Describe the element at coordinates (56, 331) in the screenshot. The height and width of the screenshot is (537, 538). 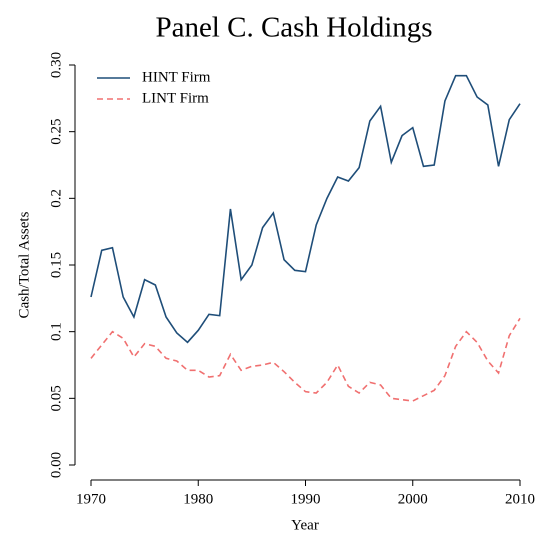
I see `y-tick-label: 0.1` at that location.